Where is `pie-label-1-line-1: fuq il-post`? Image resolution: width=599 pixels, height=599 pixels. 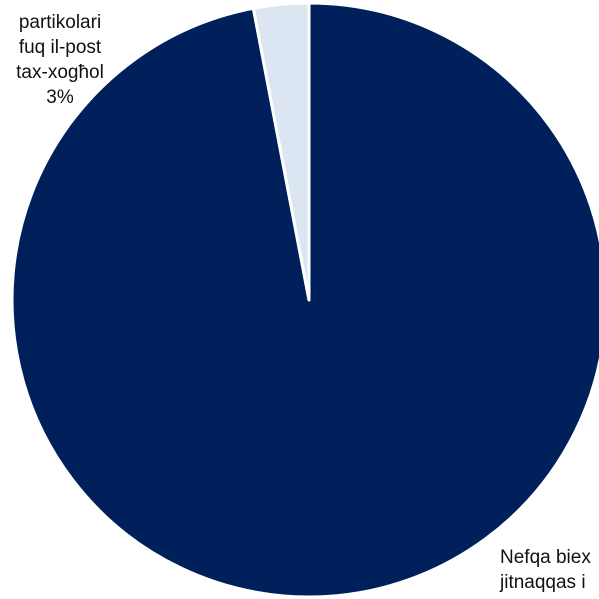 pie-label-1-line-1: fuq il-post is located at coordinates (60, 47).